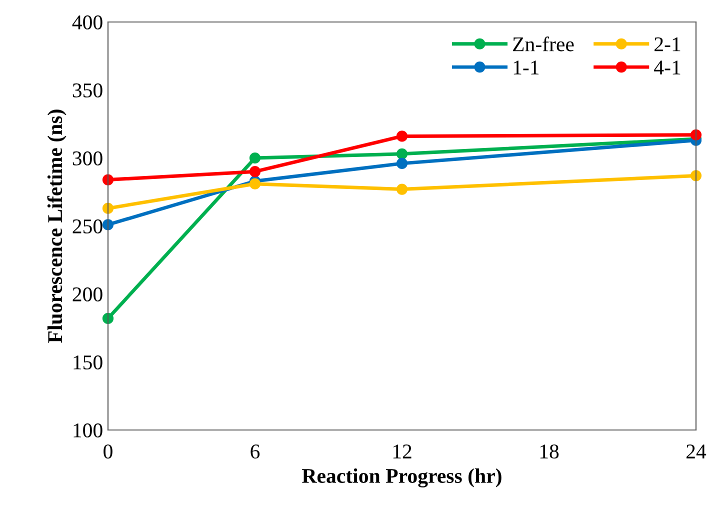 The image size is (708, 512). Describe the element at coordinates (255, 451) in the screenshot. I see `x-tick-label: 6` at that location.